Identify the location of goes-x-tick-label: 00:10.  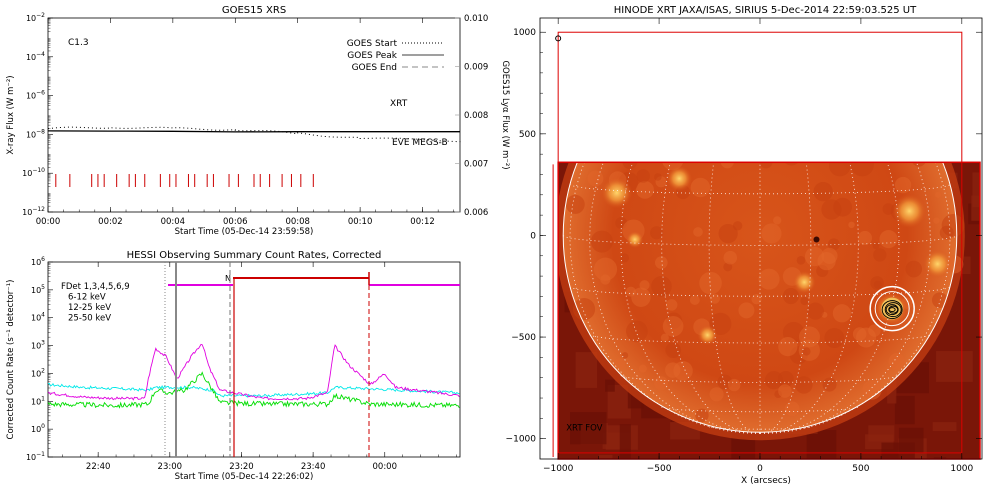
(360, 222).